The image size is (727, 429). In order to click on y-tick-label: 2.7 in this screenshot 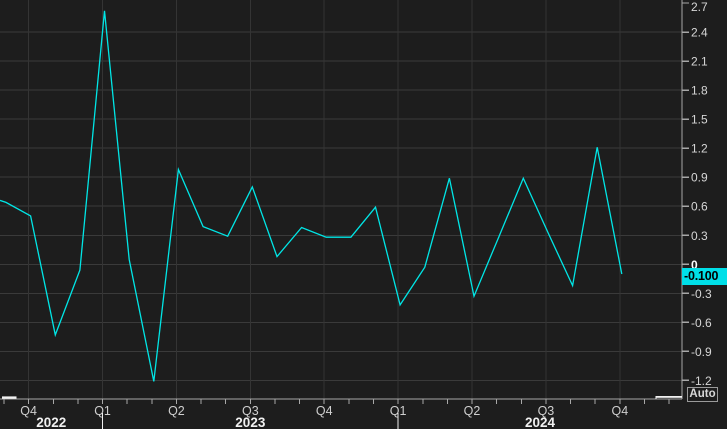, I will do `click(699, 7)`.